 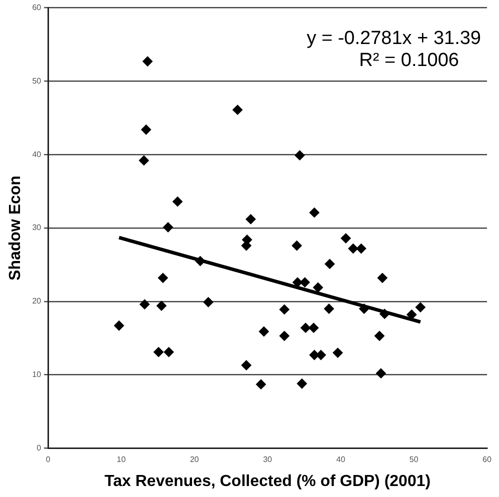 What do you see at coordinates (267, 481) in the screenshot?
I see `x-axis-title: Tax Revenues, Collected (% of GDP) (2001)` at bounding box center [267, 481].